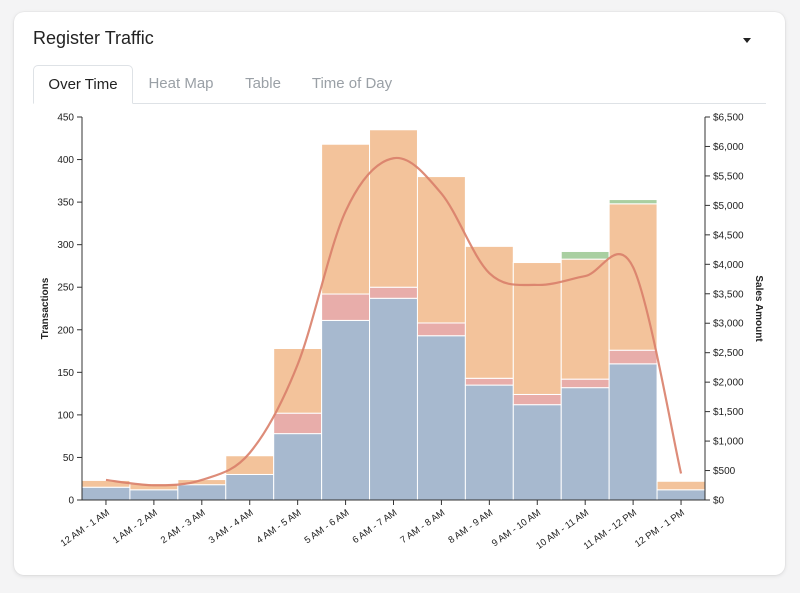 The image size is (800, 593). What do you see at coordinates (327, 526) in the screenshot?
I see `x-tick-label: 5 AM - 6 AM` at bounding box center [327, 526].